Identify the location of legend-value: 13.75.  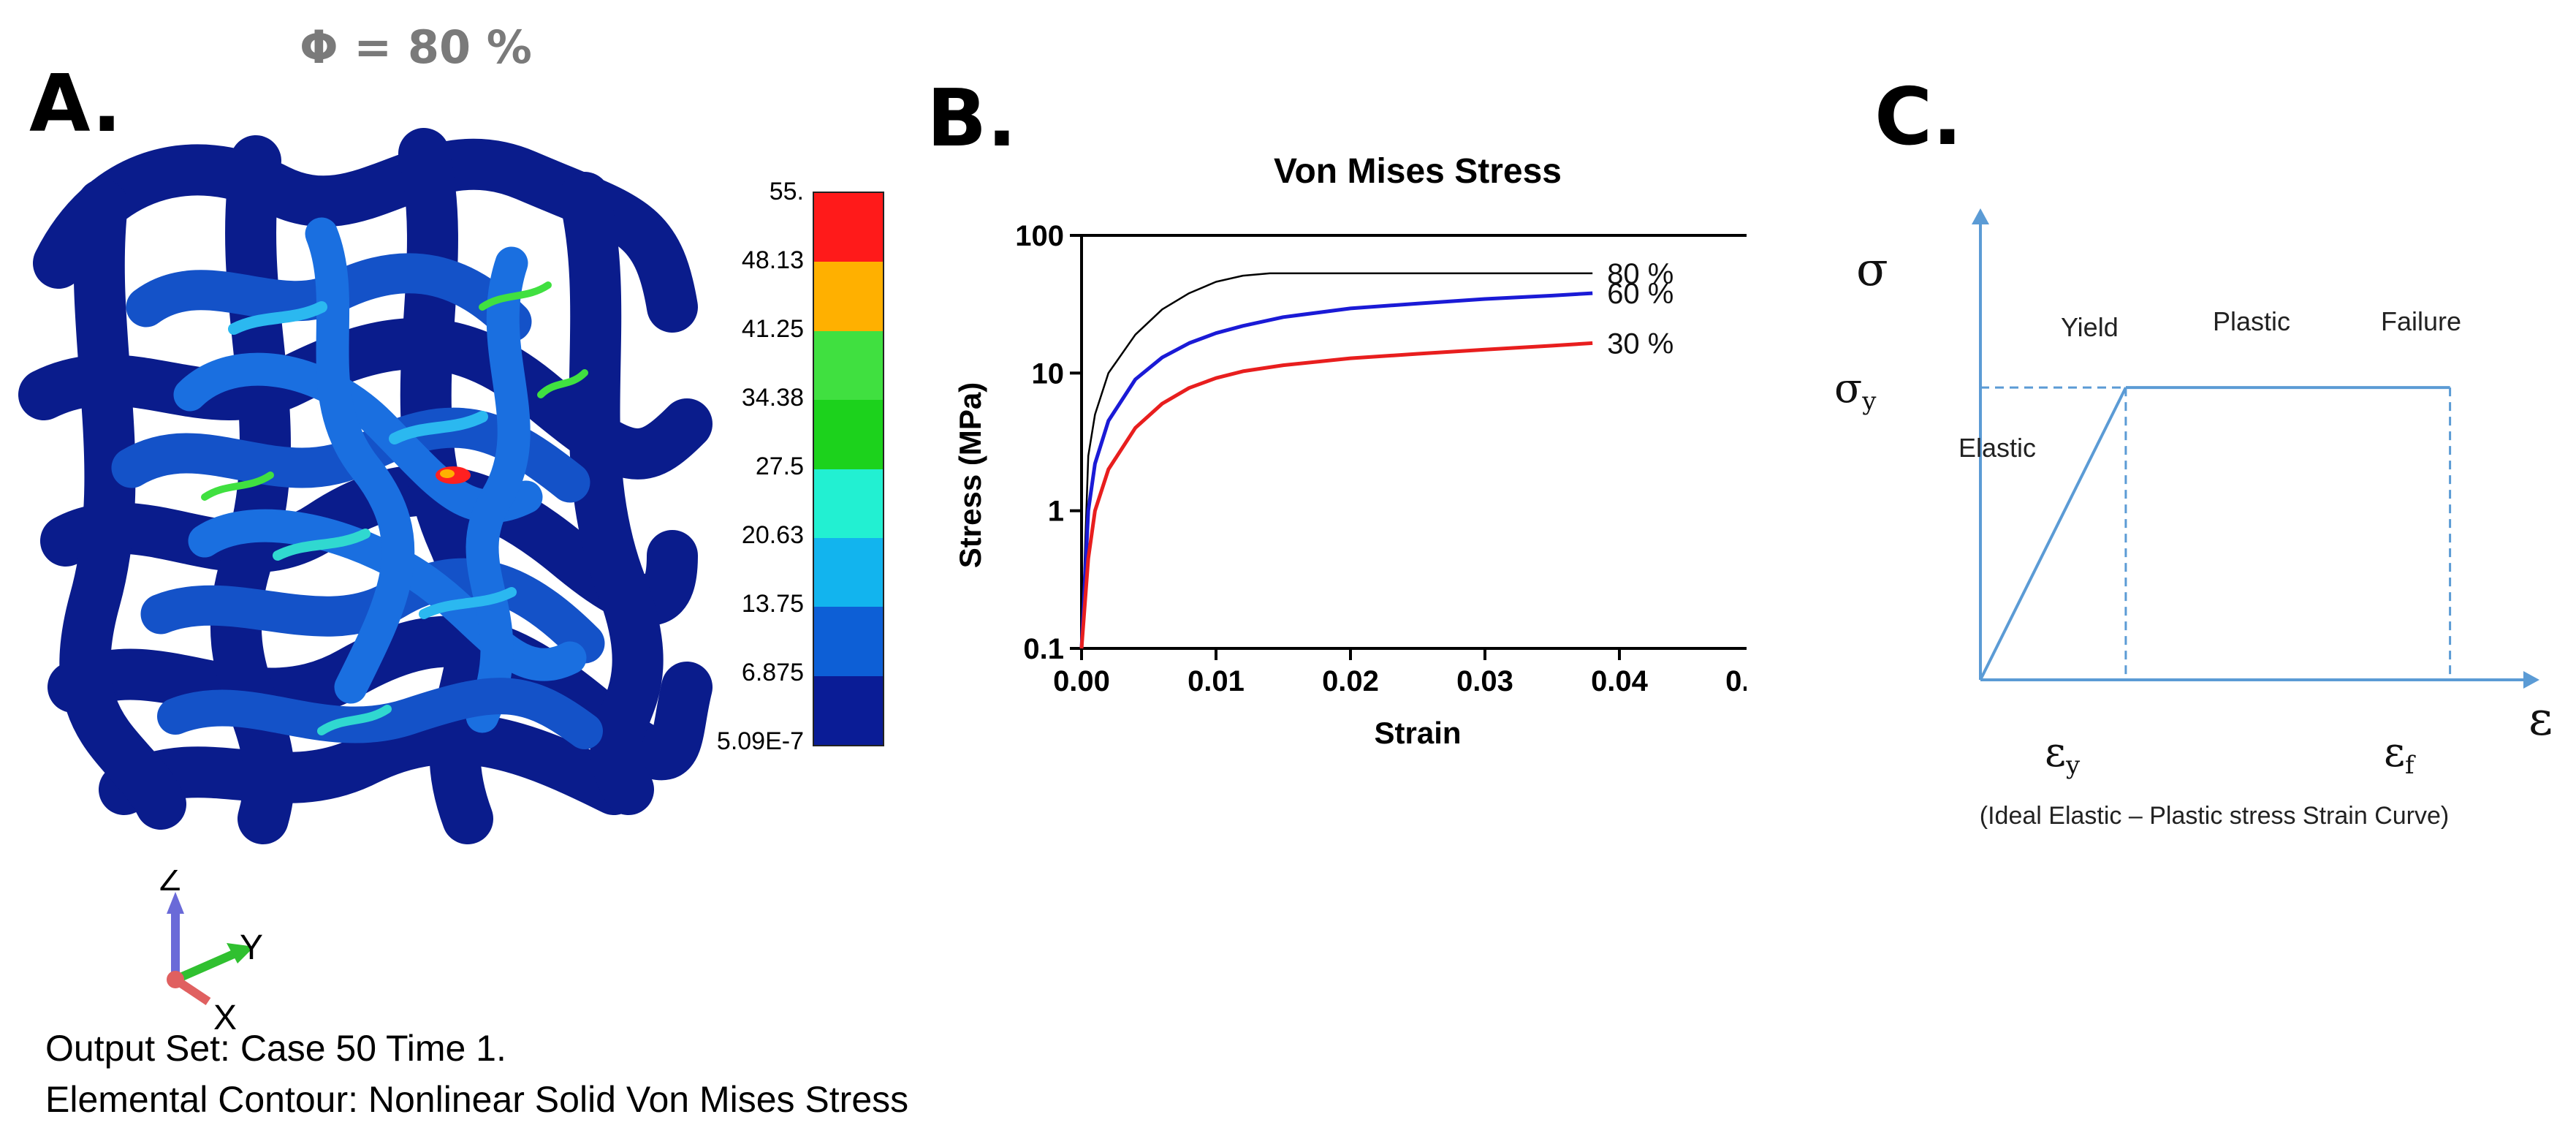
(773, 604).